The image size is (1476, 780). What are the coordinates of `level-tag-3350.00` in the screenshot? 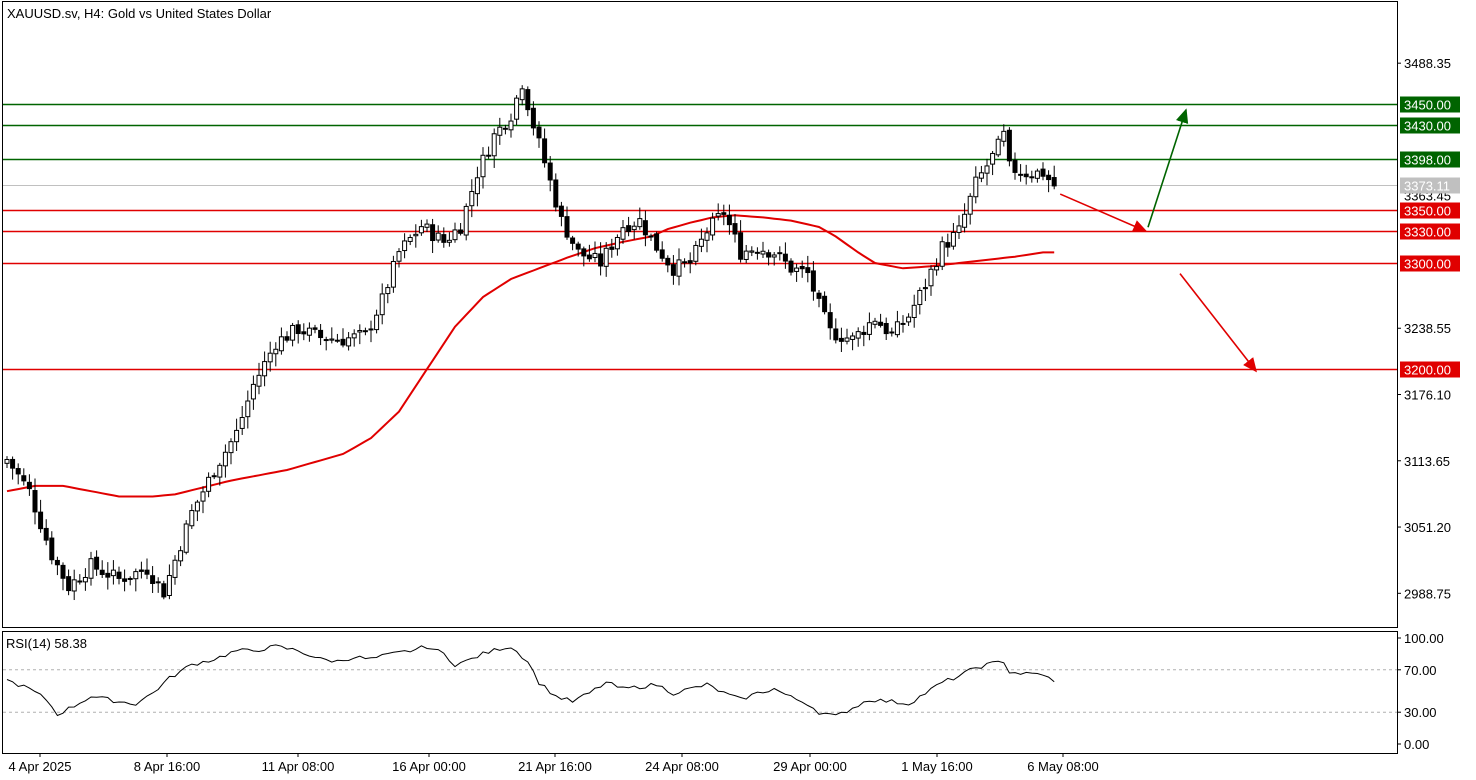 It's located at (1430, 210).